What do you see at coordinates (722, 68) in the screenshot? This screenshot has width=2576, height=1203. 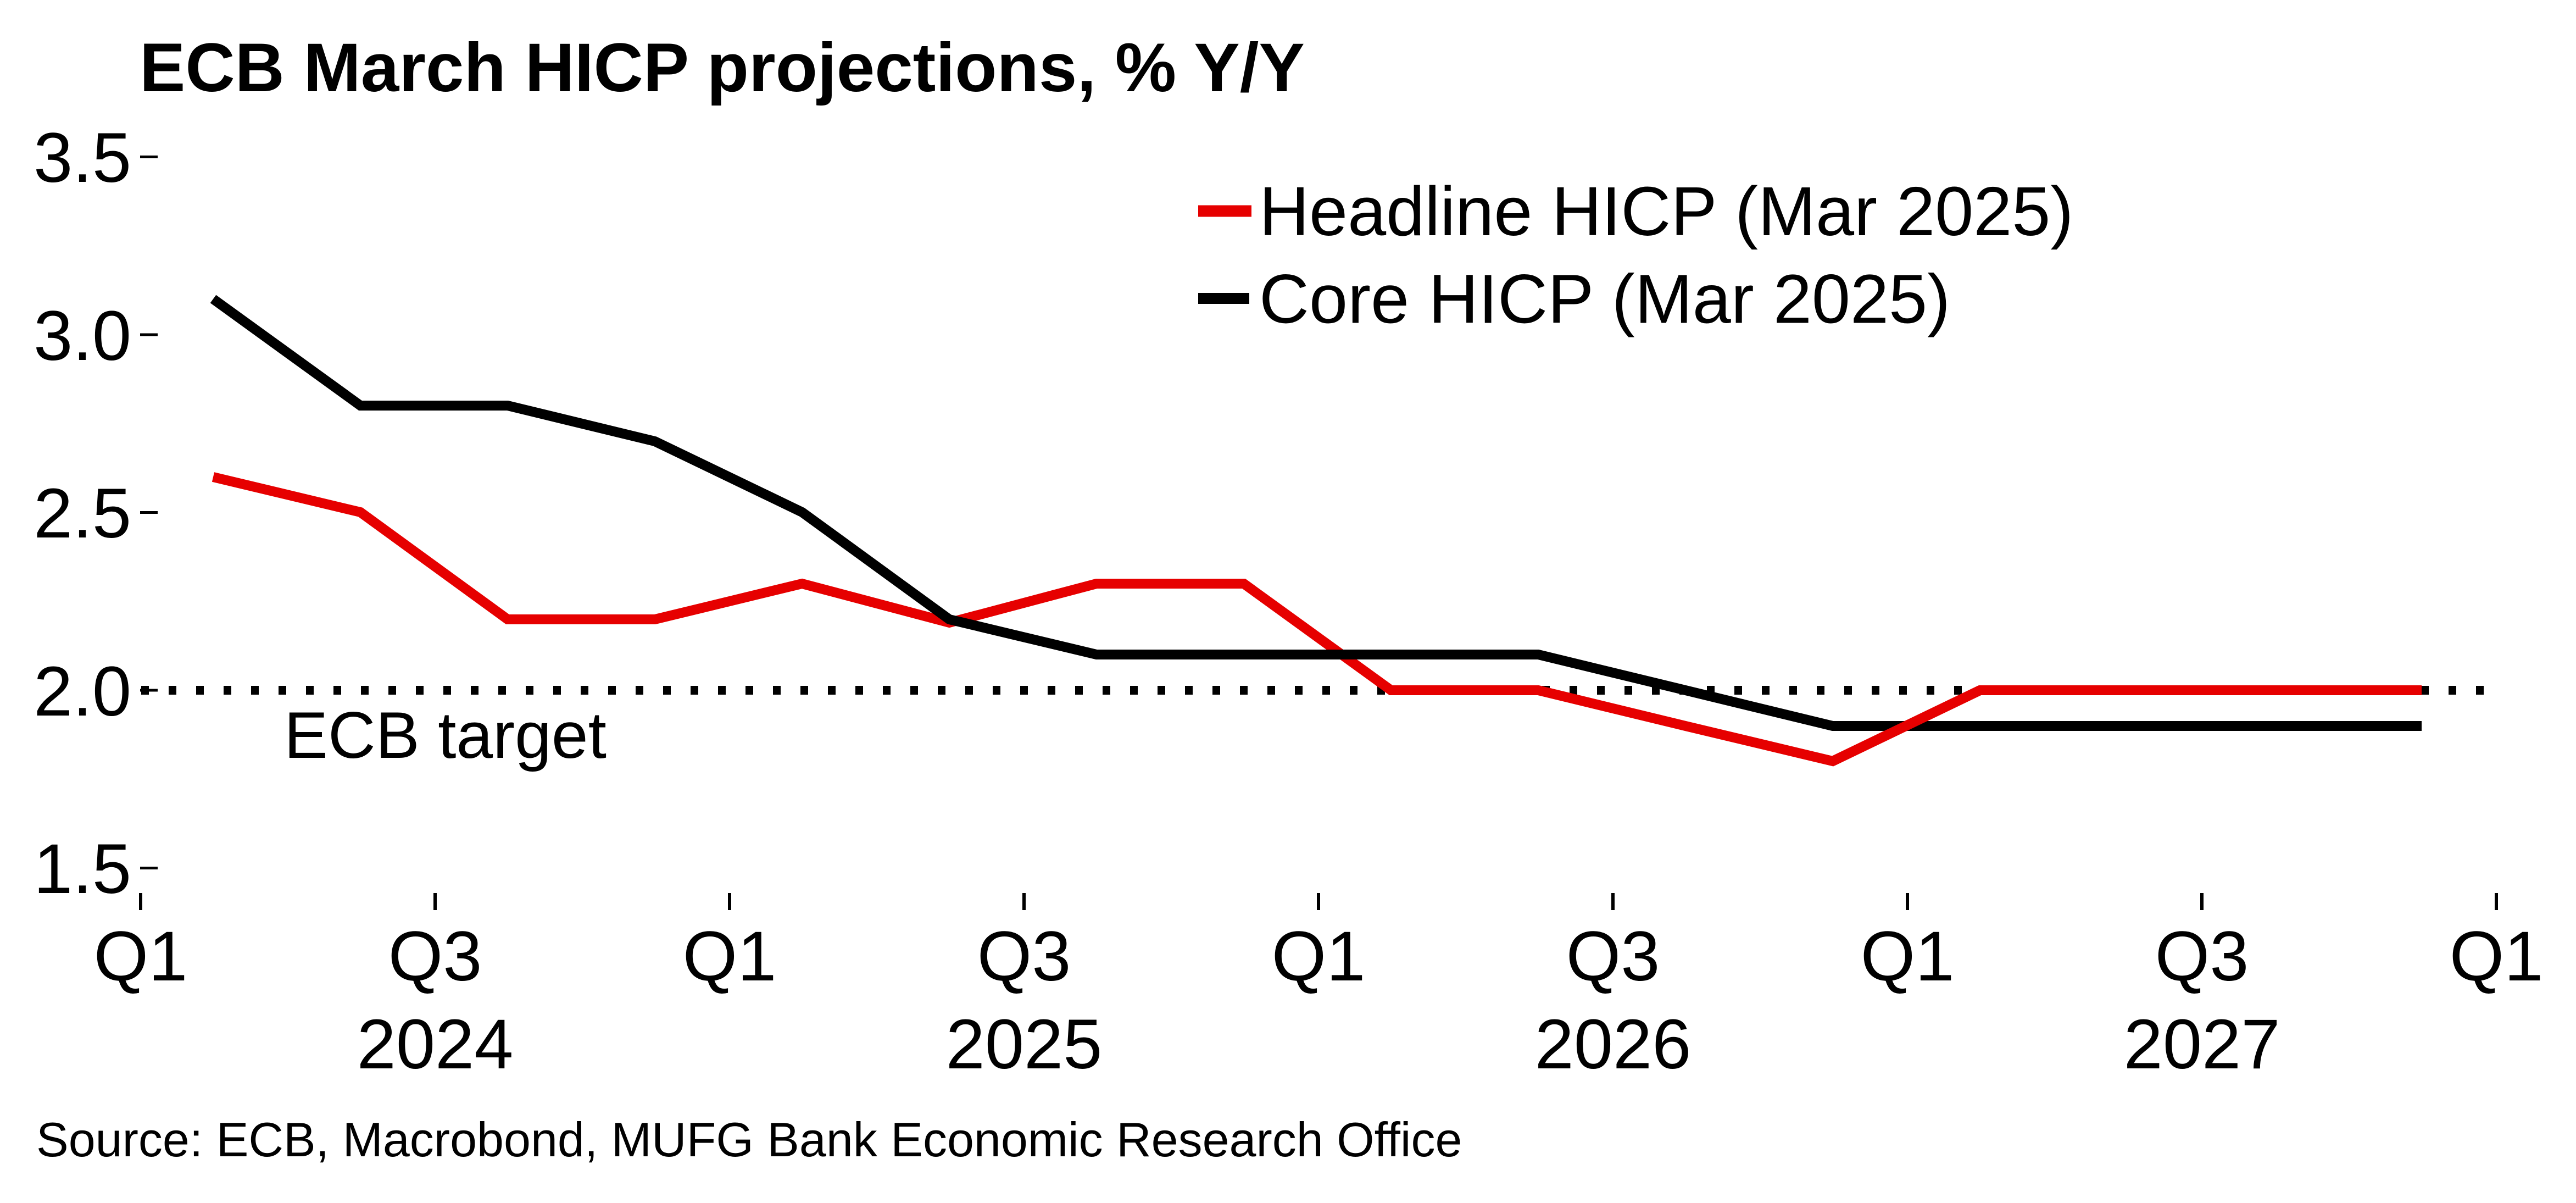 I see `svg-text:ECB March HICP projections, %: ECB March HICP projections, % Y/Y` at bounding box center [722, 68].